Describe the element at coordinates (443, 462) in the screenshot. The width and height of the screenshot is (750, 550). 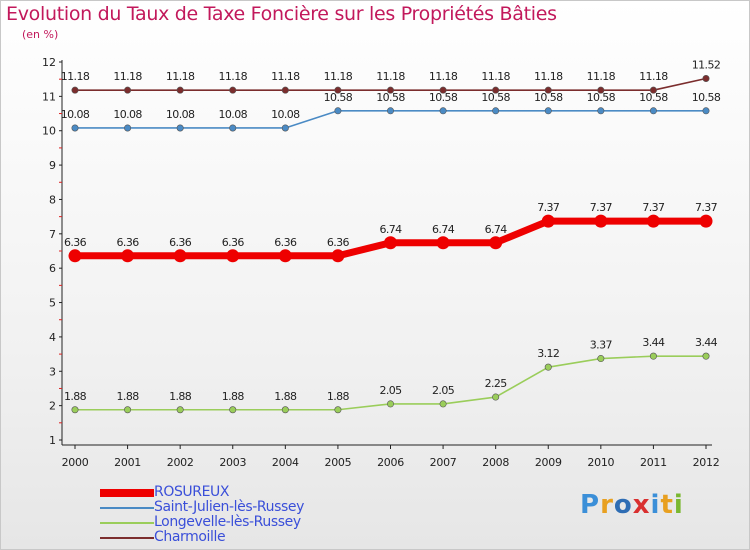
I see `x-tick-label: 2007` at that location.